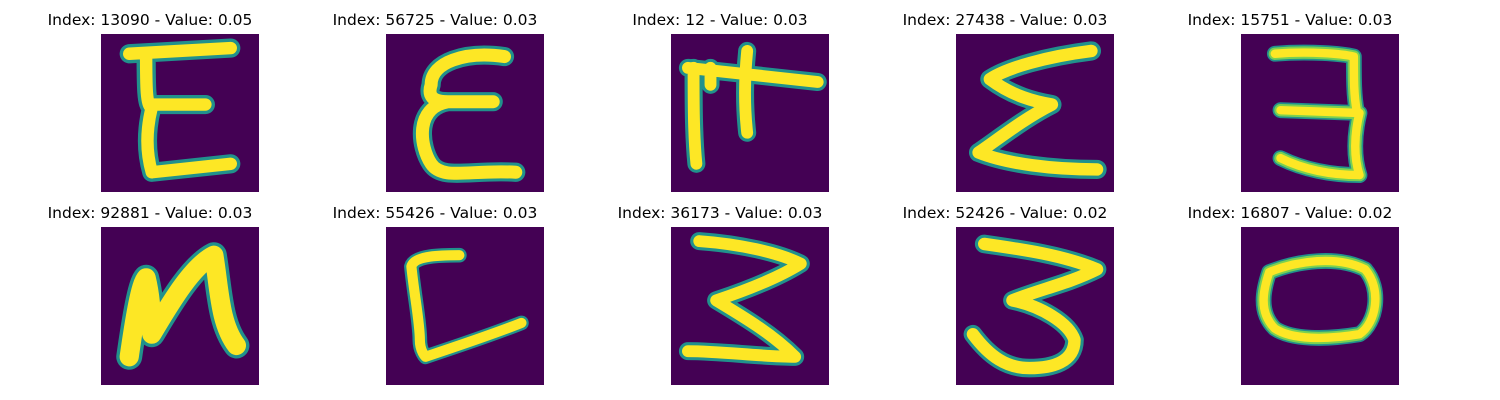  I want to click on grid-cell: Index: 56725 - Value: 0.03, so click(435, 97).